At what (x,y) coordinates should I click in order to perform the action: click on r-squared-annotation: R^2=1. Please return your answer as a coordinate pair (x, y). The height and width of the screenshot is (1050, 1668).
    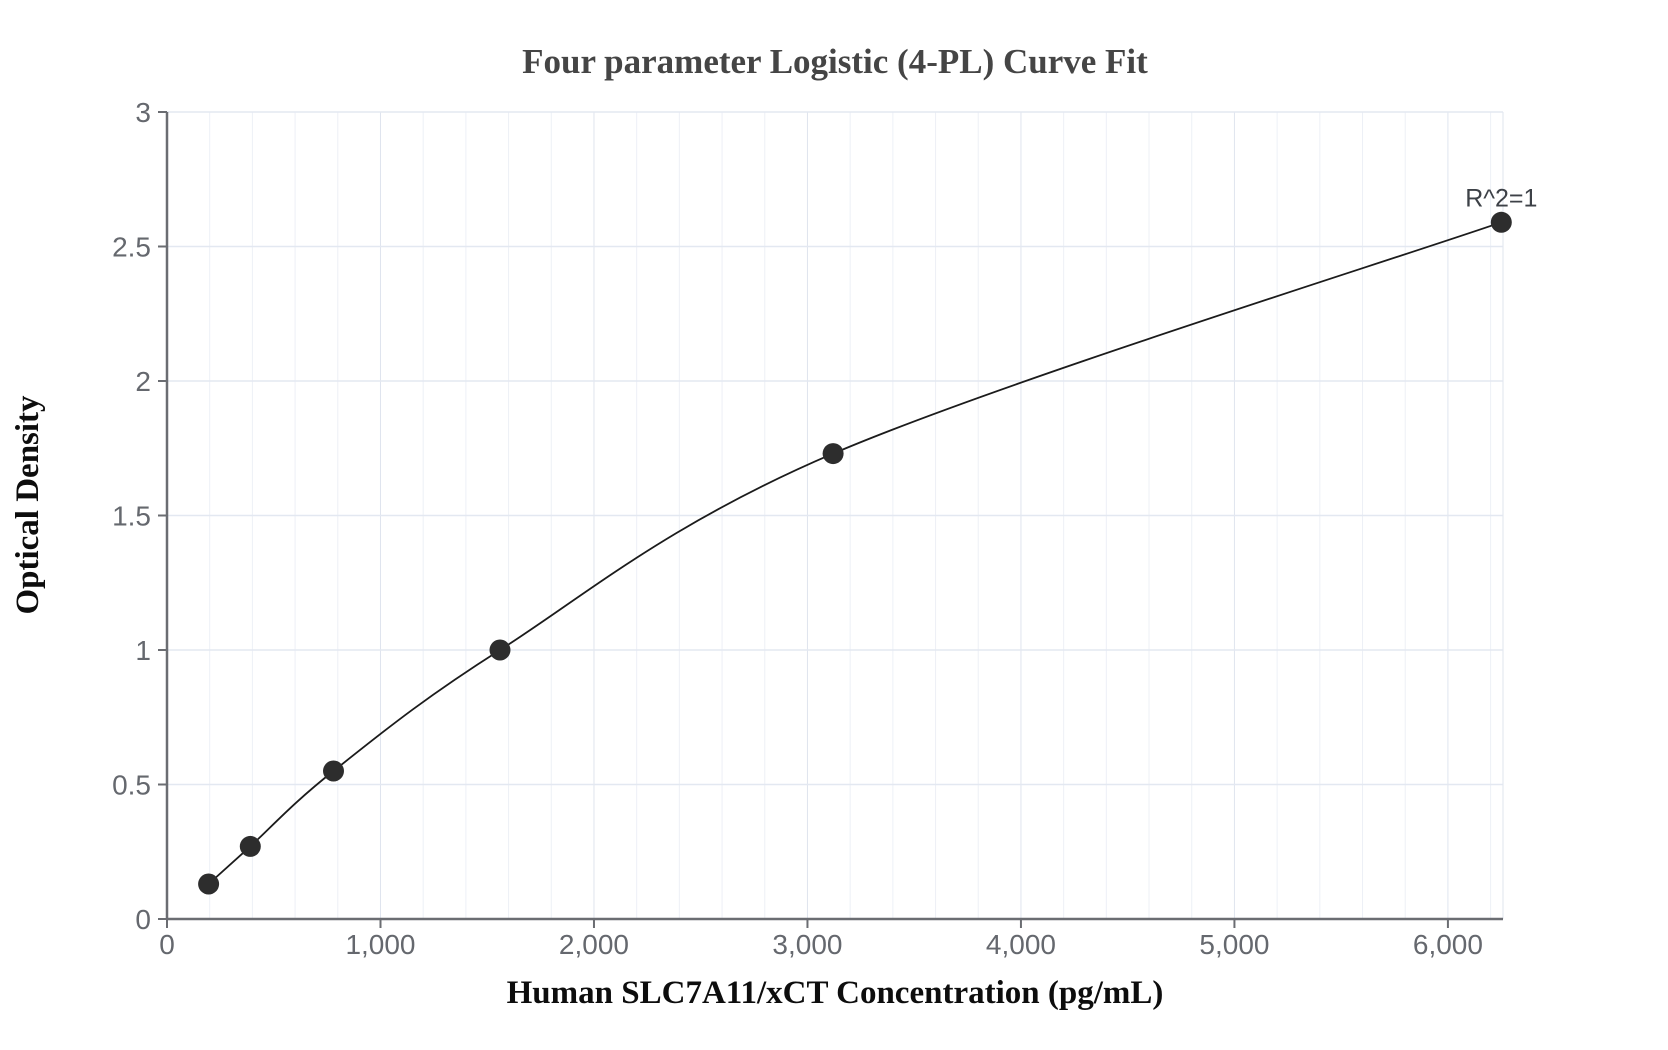
    Looking at the image, I should click on (1501, 198).